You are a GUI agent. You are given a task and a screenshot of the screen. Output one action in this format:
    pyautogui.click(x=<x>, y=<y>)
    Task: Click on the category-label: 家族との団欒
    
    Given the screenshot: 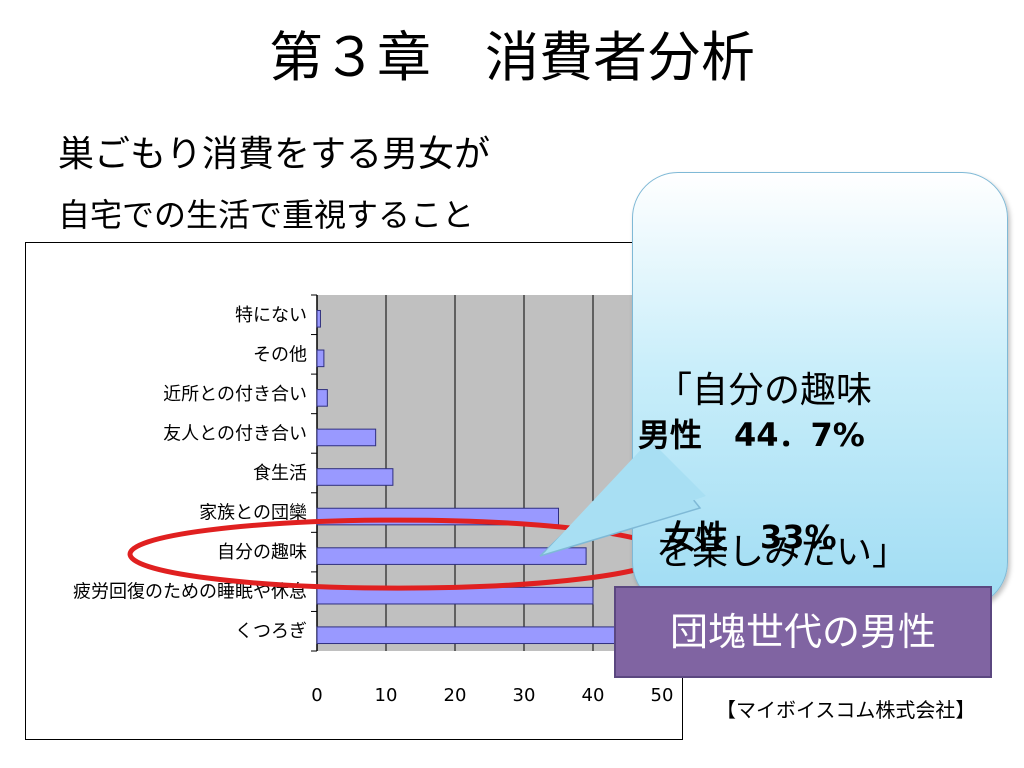 What is the action you would take?
    pyautogui.click(x=253, y=513)
    